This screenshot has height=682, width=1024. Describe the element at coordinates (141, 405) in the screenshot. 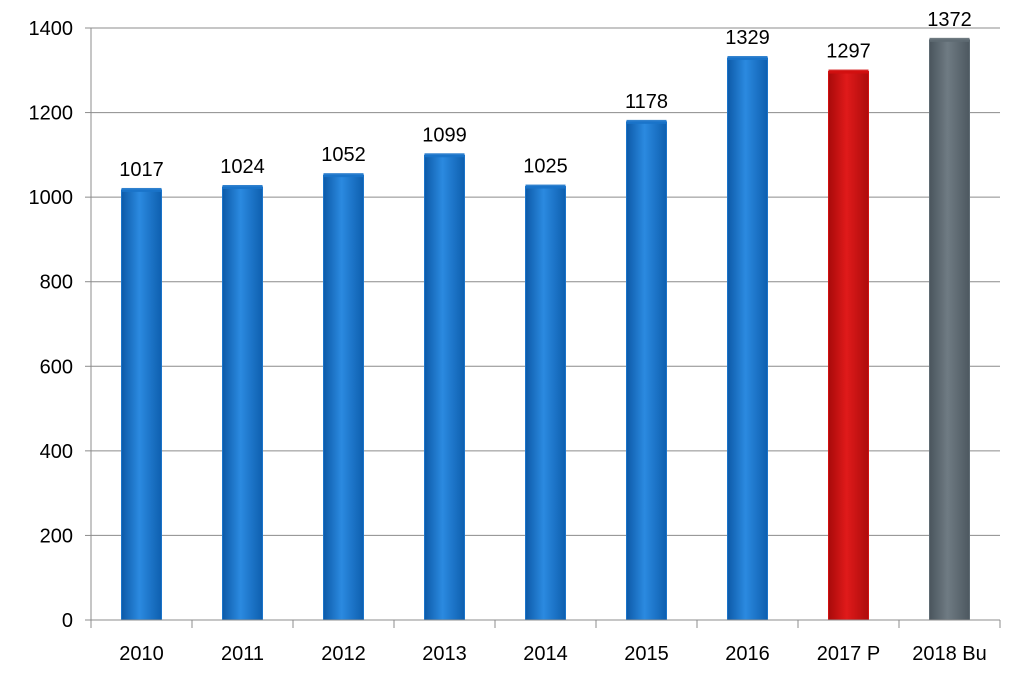

I see `bar-2010` at that location.